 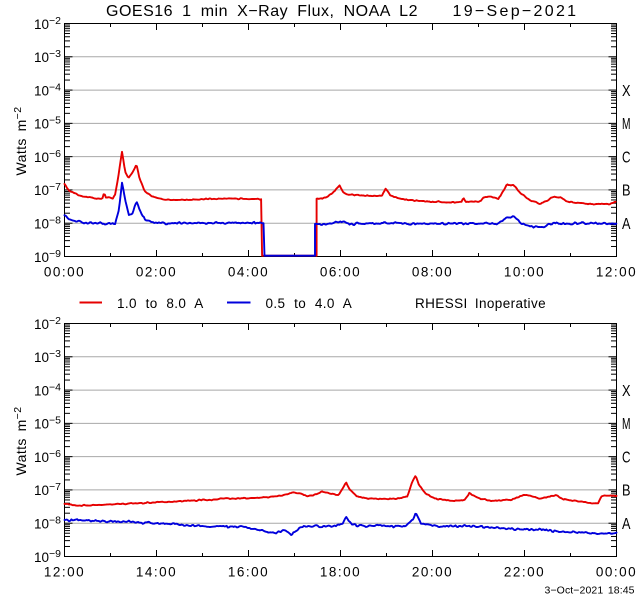 What do you see at coordinates (524, 272) in the screenshot?
I see `svg-text: 10:00` at bounding box center [524, 272].